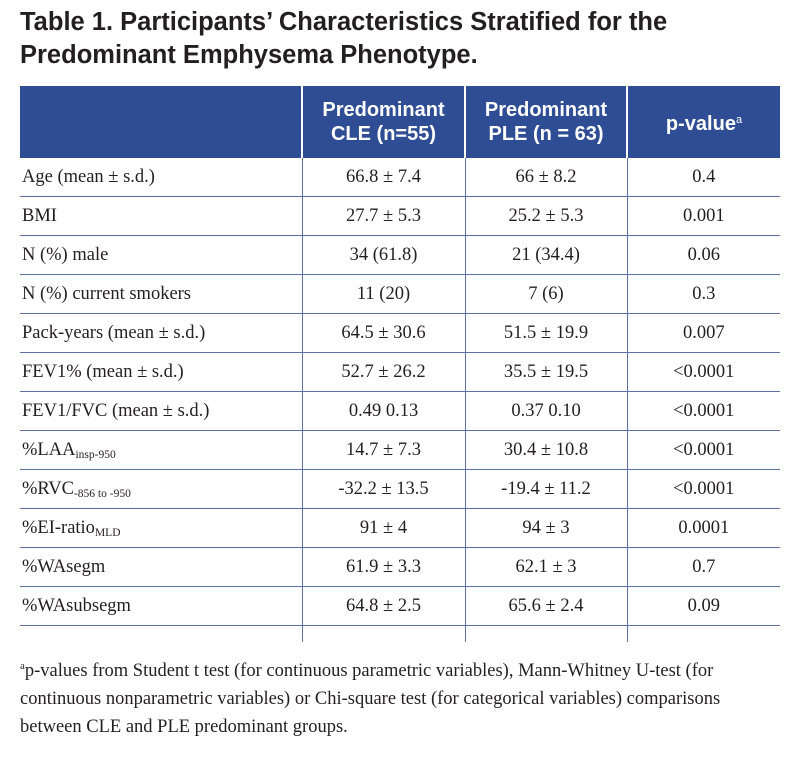 The width and height of the screenshot is (800, 760). I want to click on row-label: FEV1% (mean ± s.d.), so click(161, 372).